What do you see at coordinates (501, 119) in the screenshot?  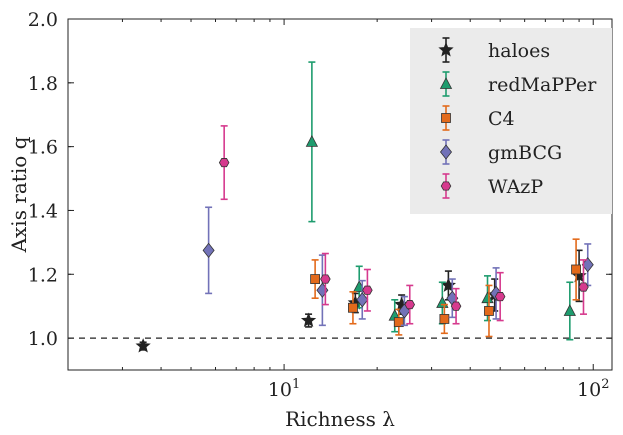 I see `legend-label: C4` at bounding box center [501, 119].